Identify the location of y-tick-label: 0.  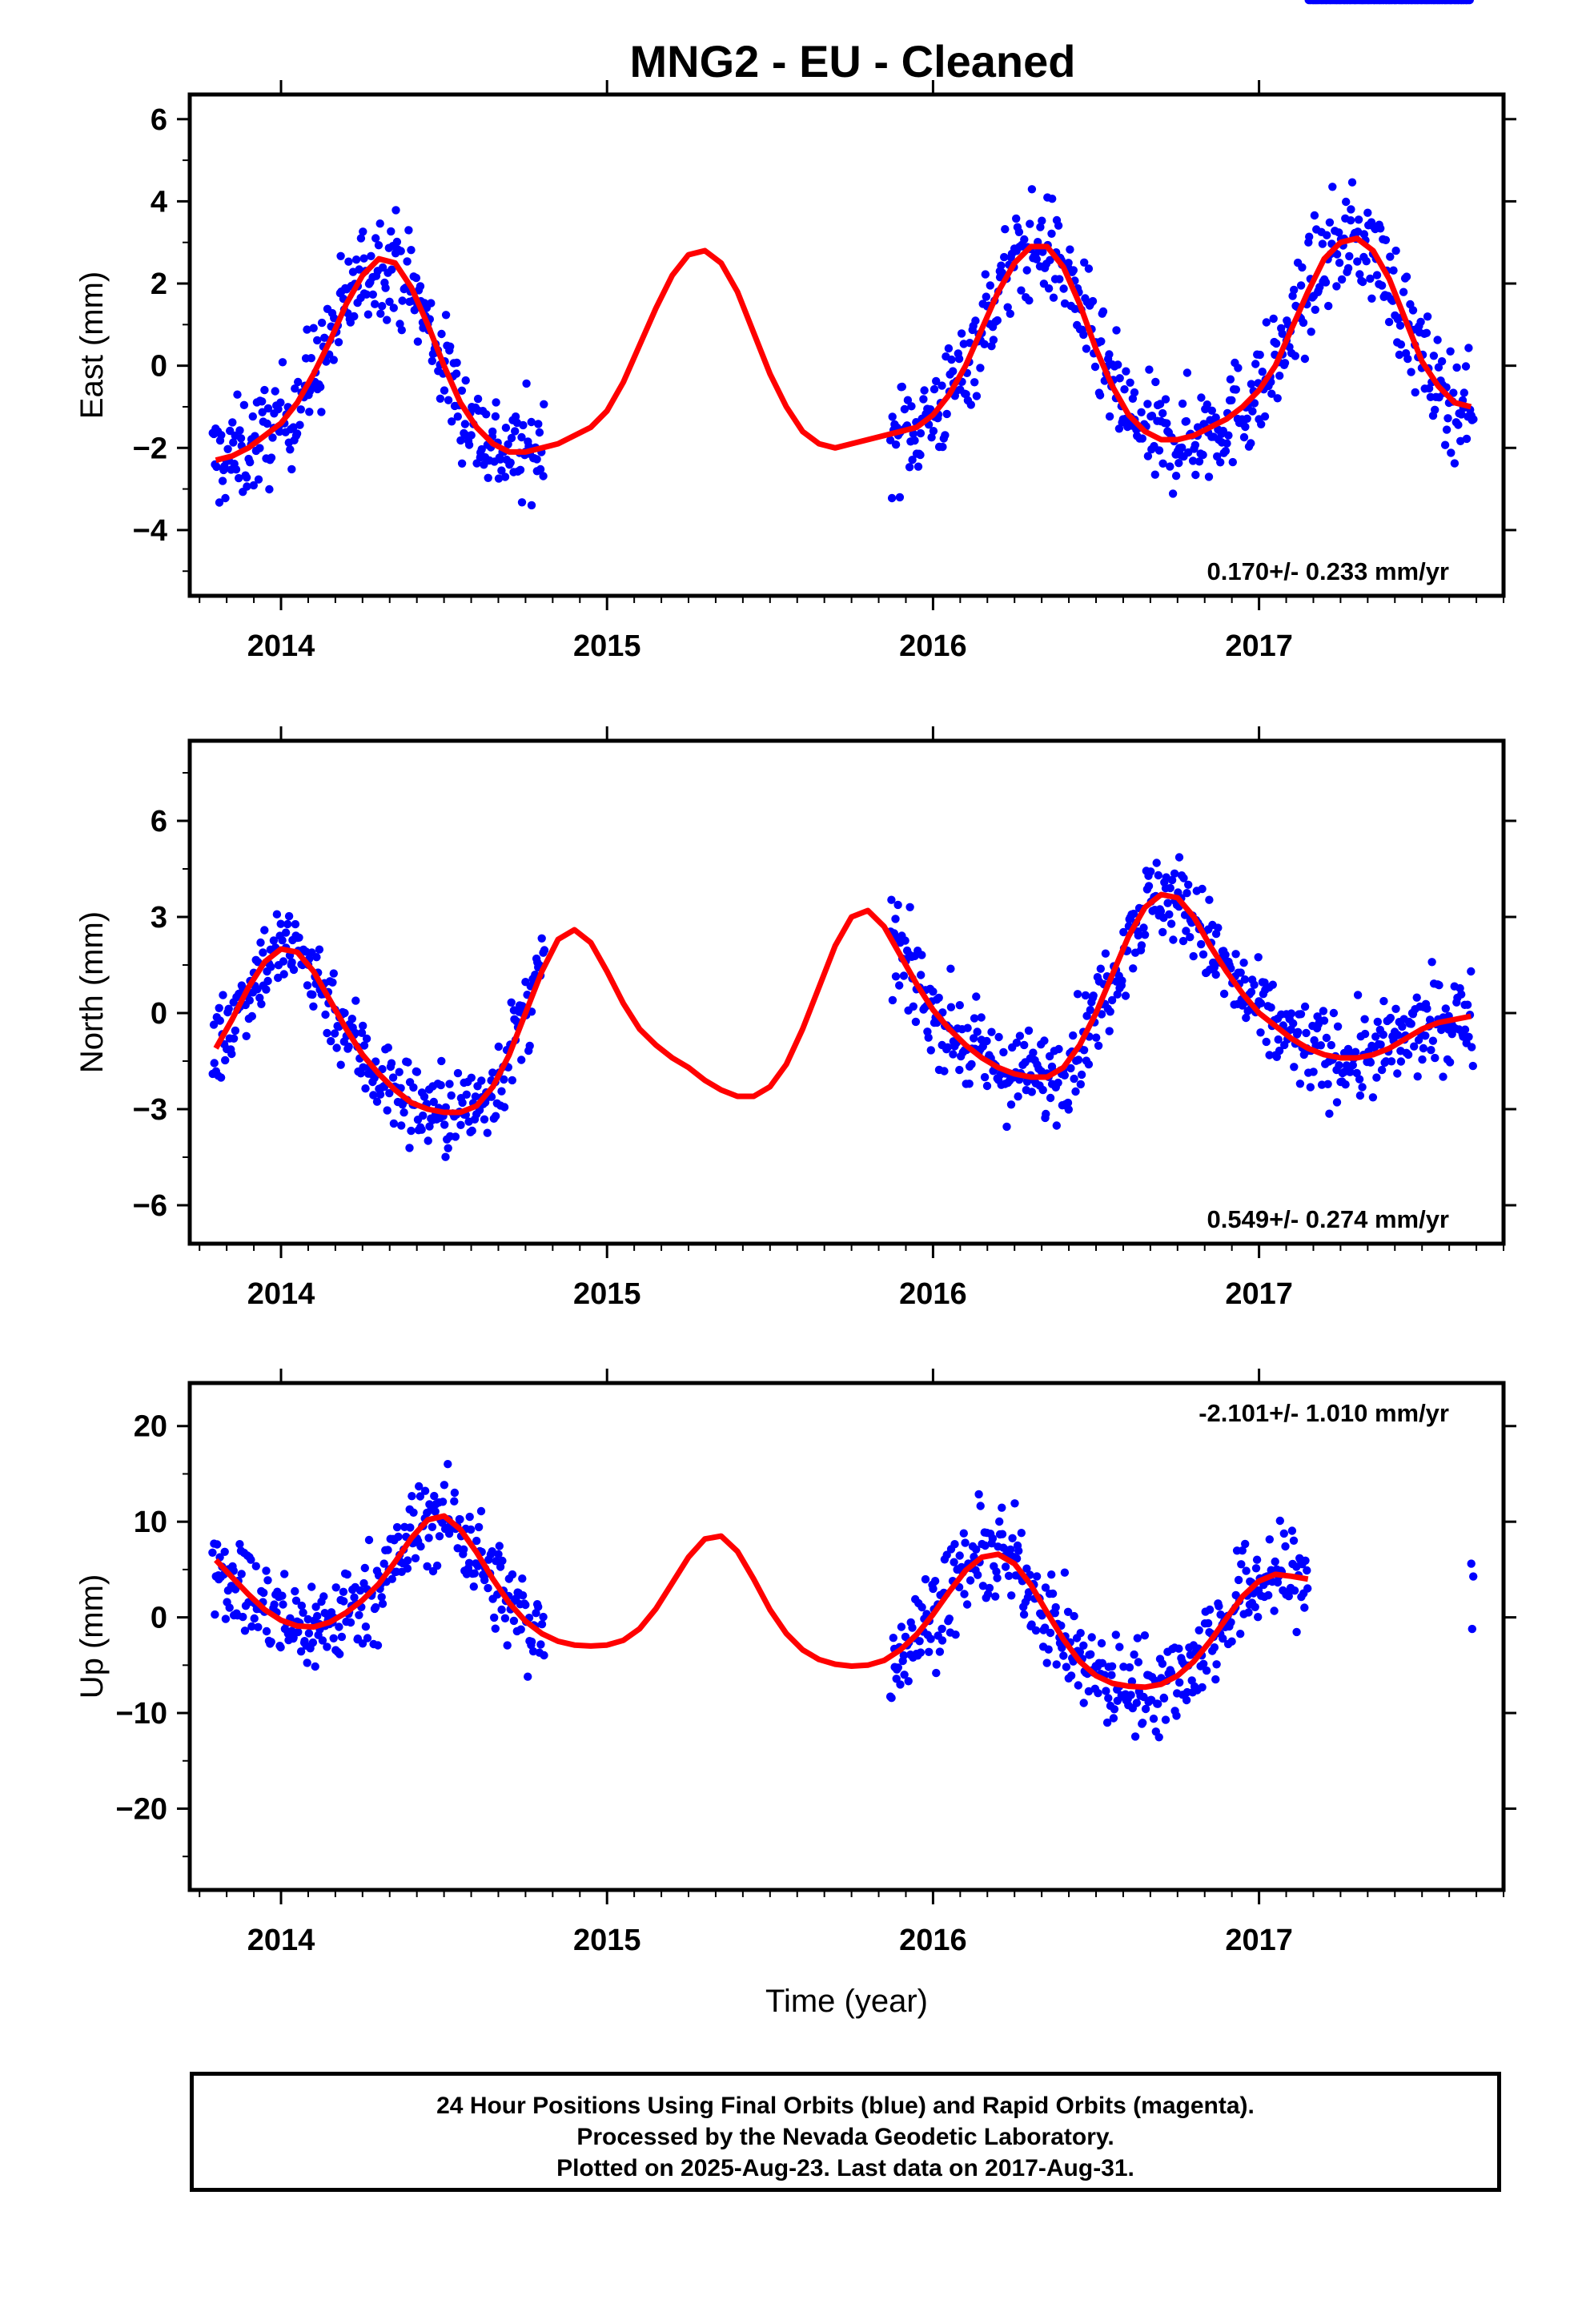
(159, 1618).